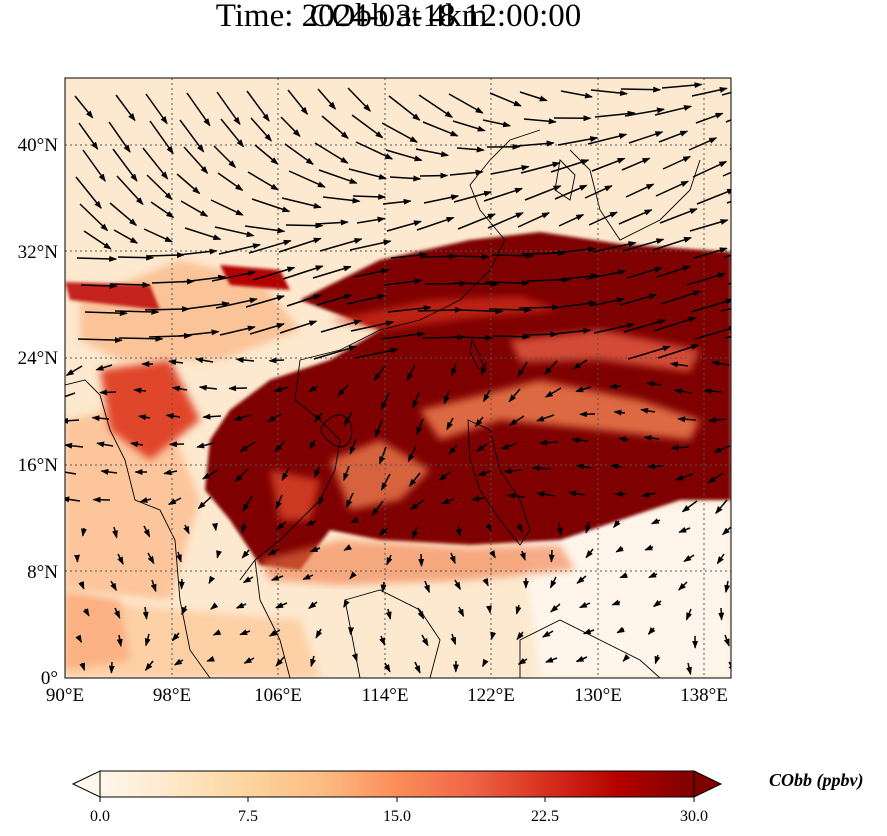  I want to click on lat-tick-label: 0°, so click(49, 678).